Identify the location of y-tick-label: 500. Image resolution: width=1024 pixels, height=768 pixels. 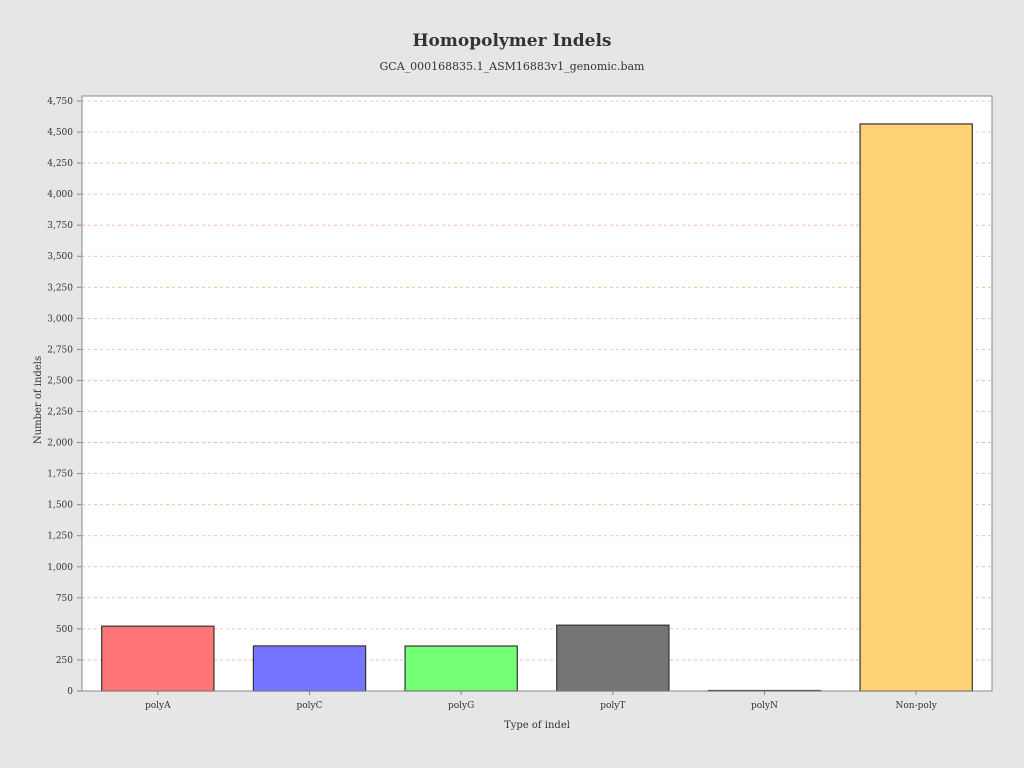
(64, 630).